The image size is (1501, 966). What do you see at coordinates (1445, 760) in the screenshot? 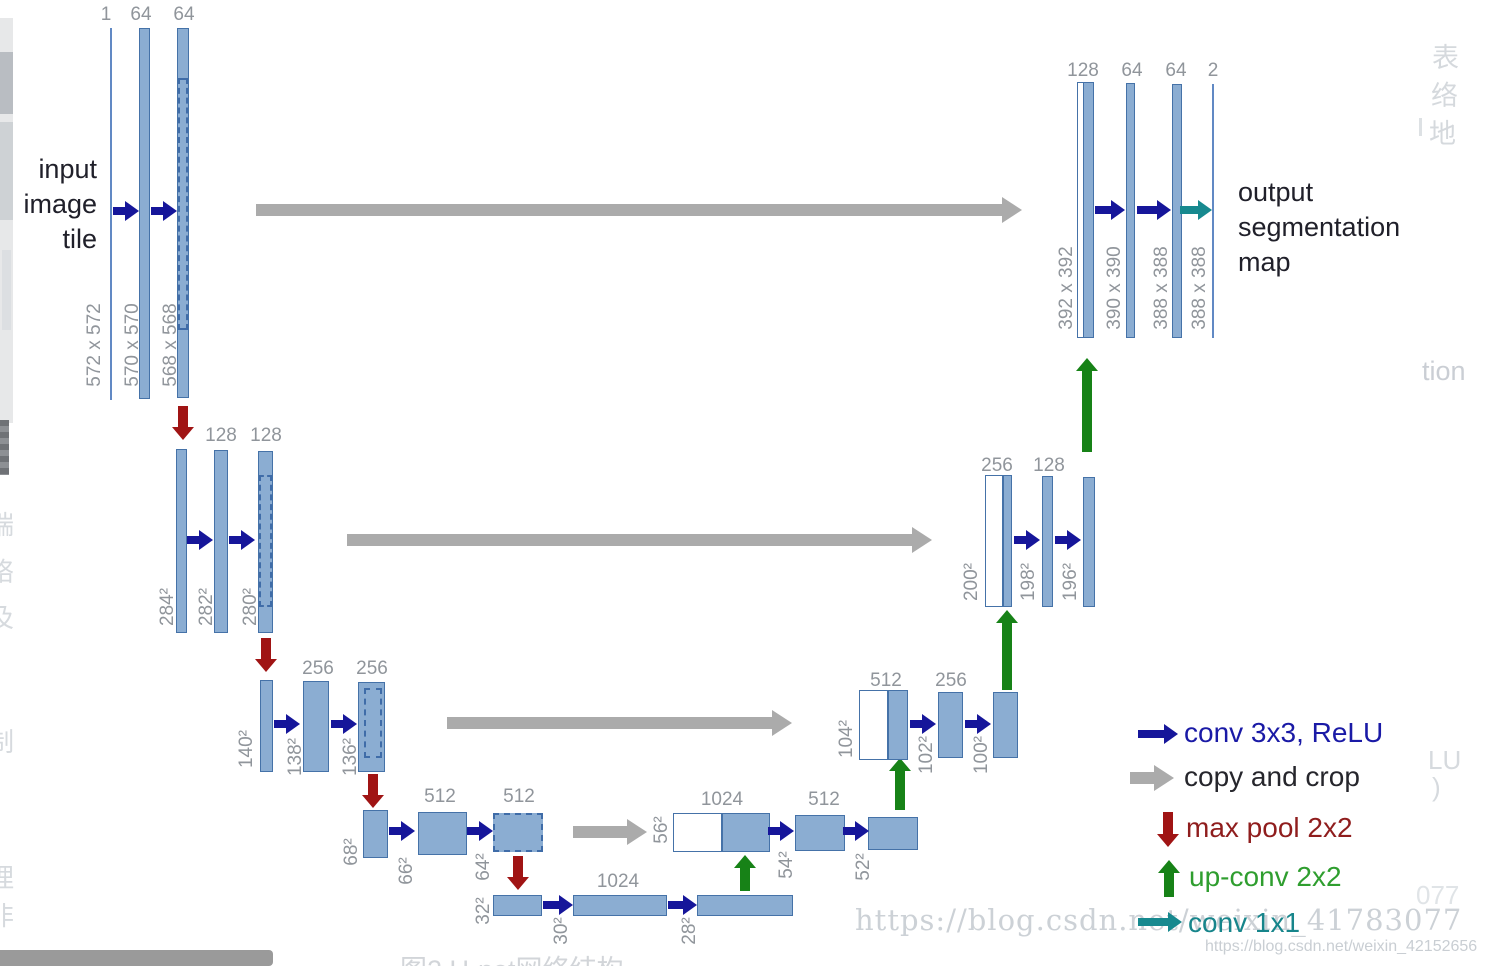
I see `ghost-text-lu: LU` at bounding box center [1445, 760].